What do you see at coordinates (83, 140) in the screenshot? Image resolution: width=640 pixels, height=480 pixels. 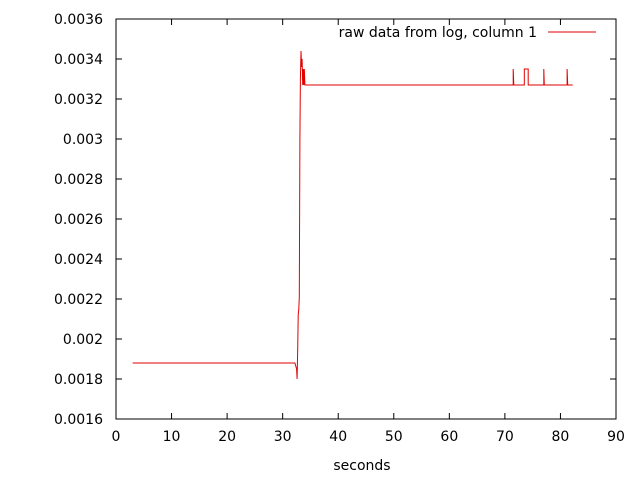 I see `y-tick-label: 0.003` at bounding box center [83, 140].